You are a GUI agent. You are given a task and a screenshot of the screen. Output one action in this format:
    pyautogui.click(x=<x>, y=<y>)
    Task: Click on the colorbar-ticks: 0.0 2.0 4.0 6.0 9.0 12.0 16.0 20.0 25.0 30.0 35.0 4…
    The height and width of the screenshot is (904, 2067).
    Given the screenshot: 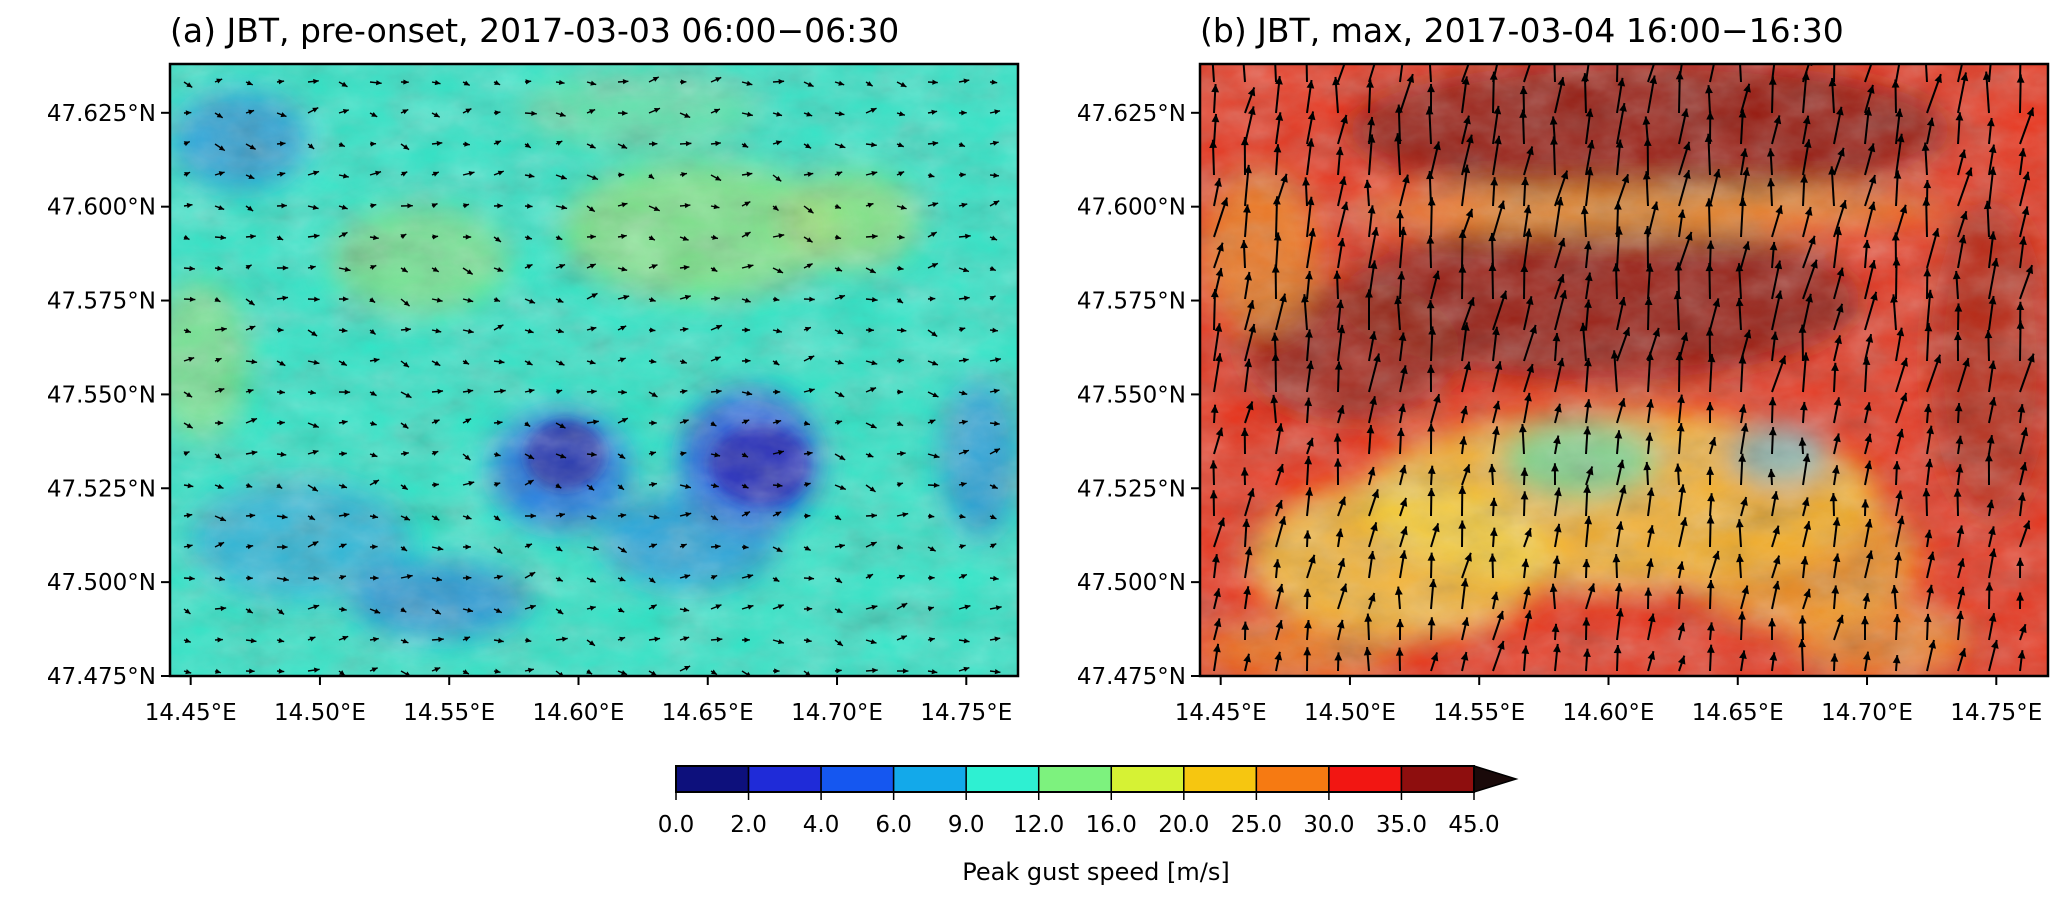 What is the action you would take?
    pyautogui.click(x=1079, y=815)
    